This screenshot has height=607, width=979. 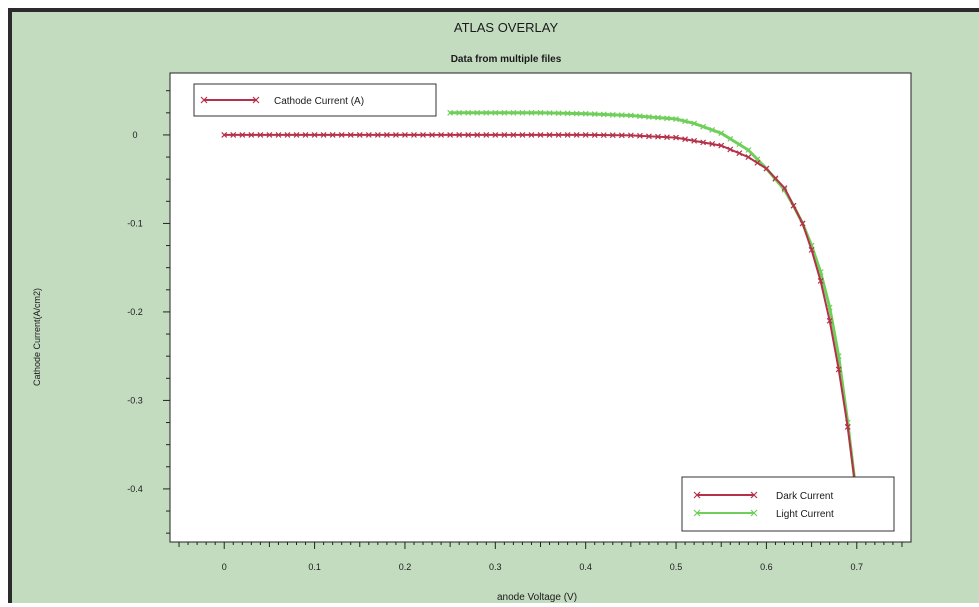 What do you see at coordinates (506, 59) in the screenshot?
I see `chart-subtitle: Data from multiple files` at bounding box center [506, 59].